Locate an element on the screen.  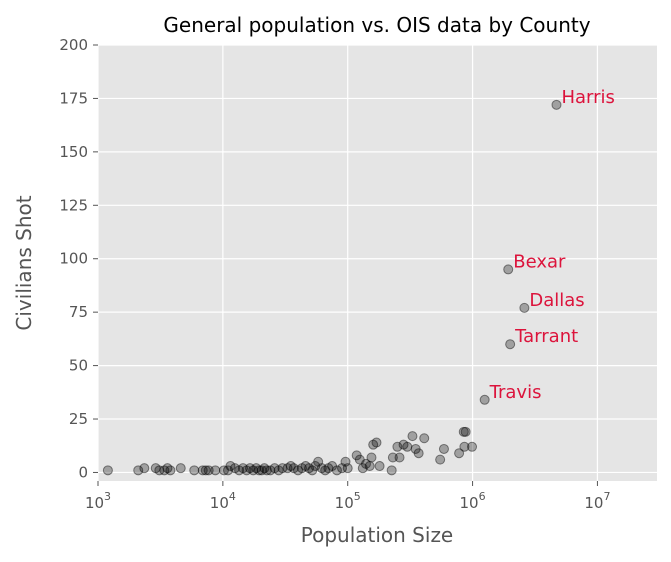
annotation-label: Travis is located at coordinates (515, 392).